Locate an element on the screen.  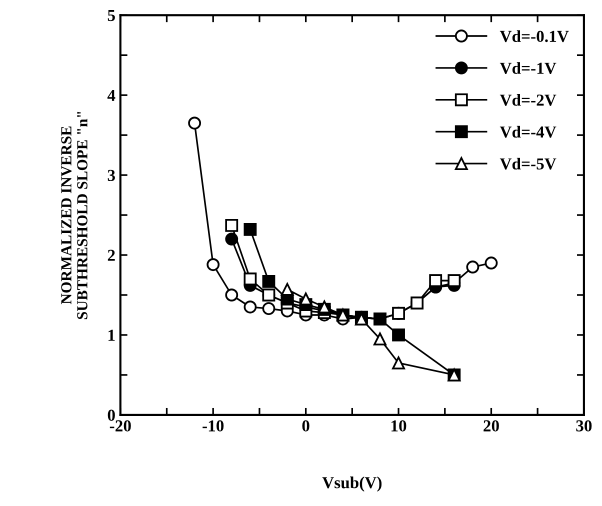
x-tick-label: 30 is located at coordinates (584, 426).